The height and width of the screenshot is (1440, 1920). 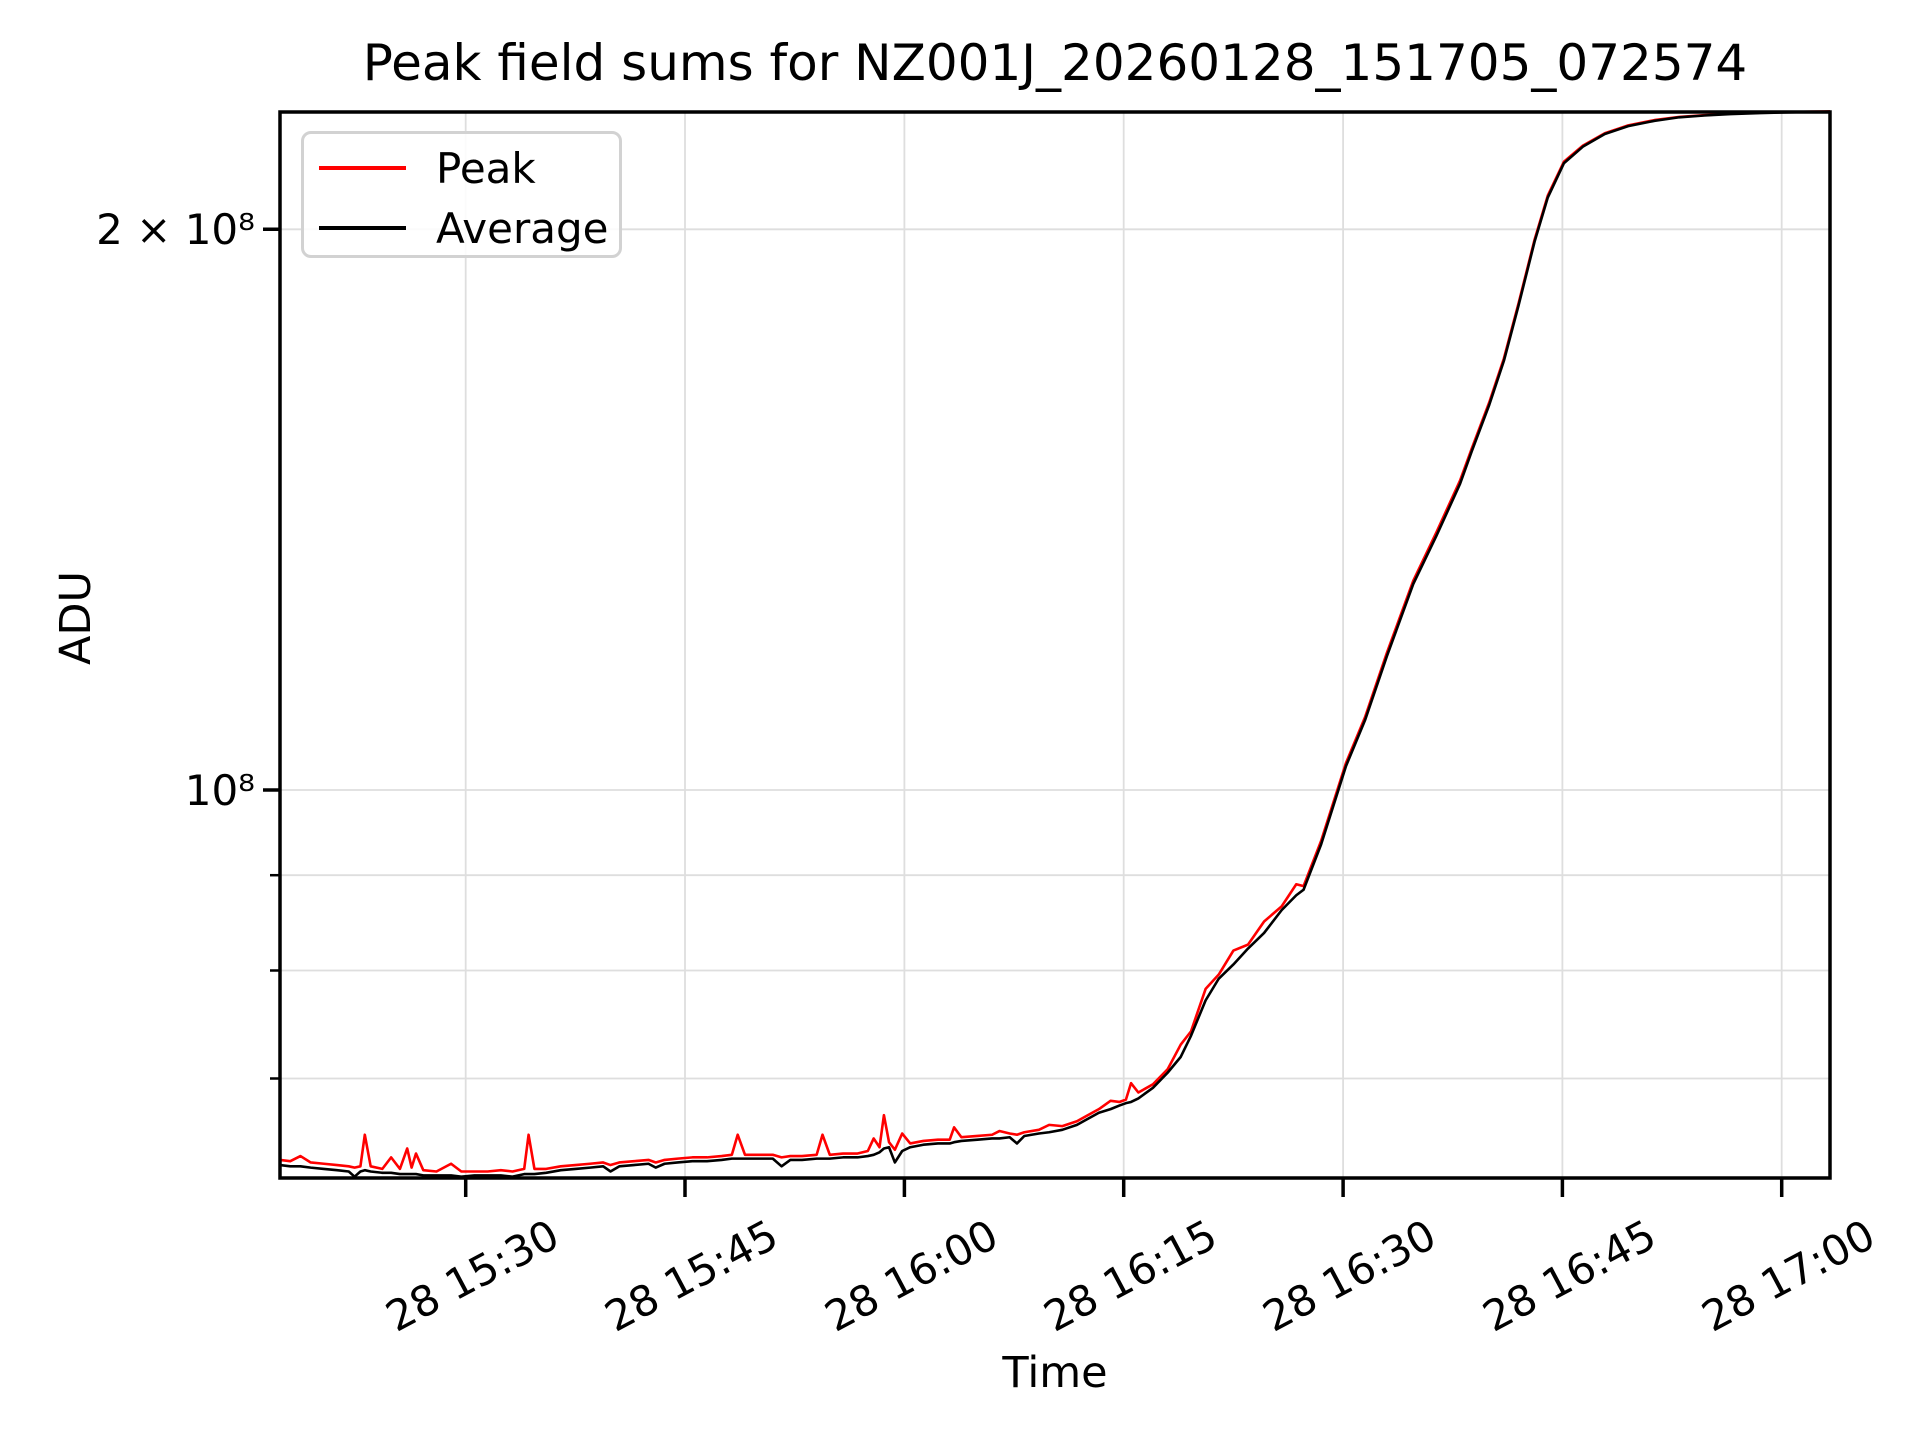 I want to click on legend-item-peak: Peak, so click(x=469, y=168).